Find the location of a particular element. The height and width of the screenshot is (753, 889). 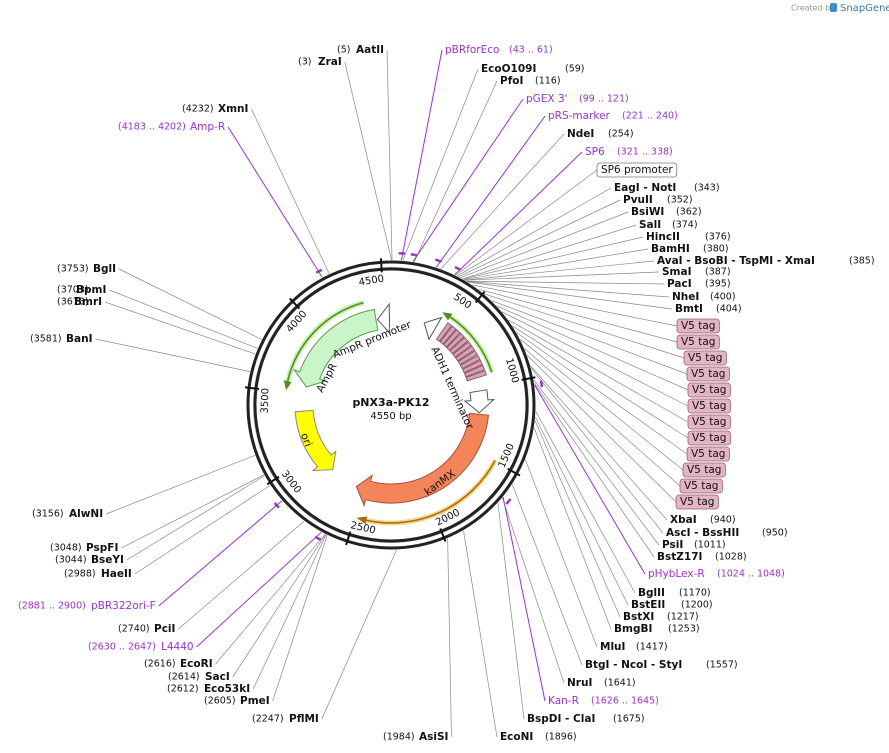

site-position: (1984) is located at coordinates (399, 737).